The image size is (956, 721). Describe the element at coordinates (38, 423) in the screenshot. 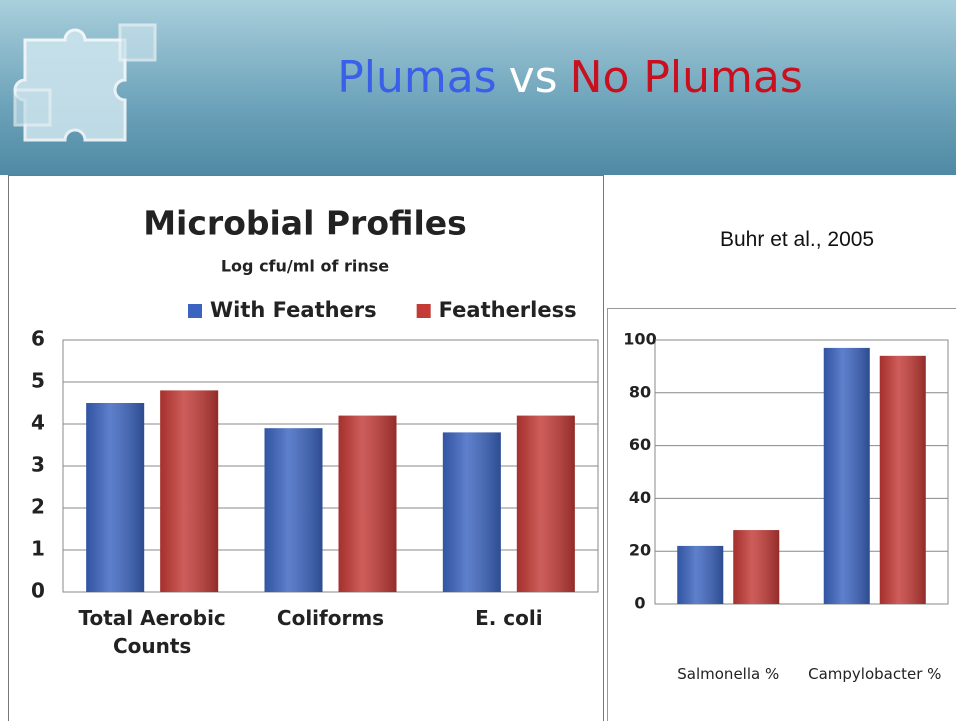

I see `y-tick-label: 4` at that location.